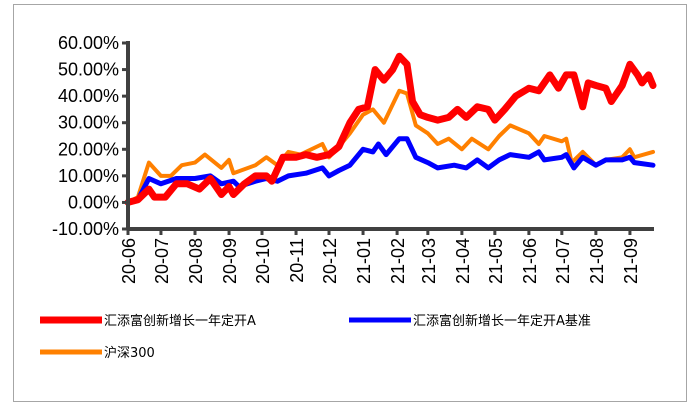 The image size is (700, 407). What do you see at coordinates (129, 353) in the screenshot?
I see `legend-label: 沪深300` at bounding box center [129, 353].